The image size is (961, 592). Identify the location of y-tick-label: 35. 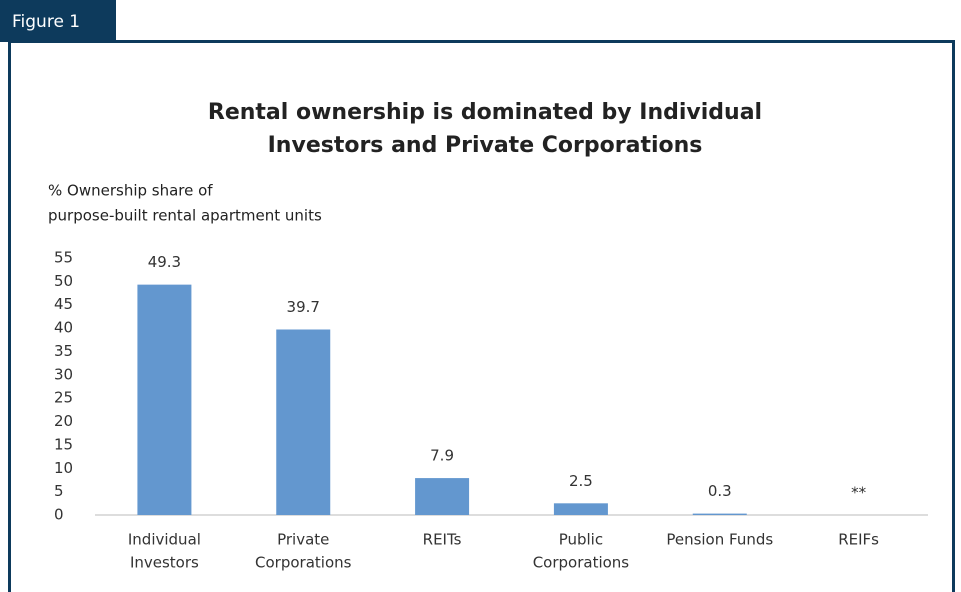
(63, 351).